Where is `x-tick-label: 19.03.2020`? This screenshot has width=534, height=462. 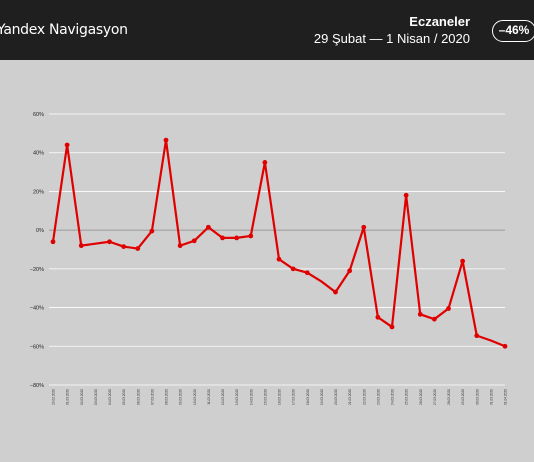
x-tick-label: 19.03.2020 is located at coordinates (322, 397).